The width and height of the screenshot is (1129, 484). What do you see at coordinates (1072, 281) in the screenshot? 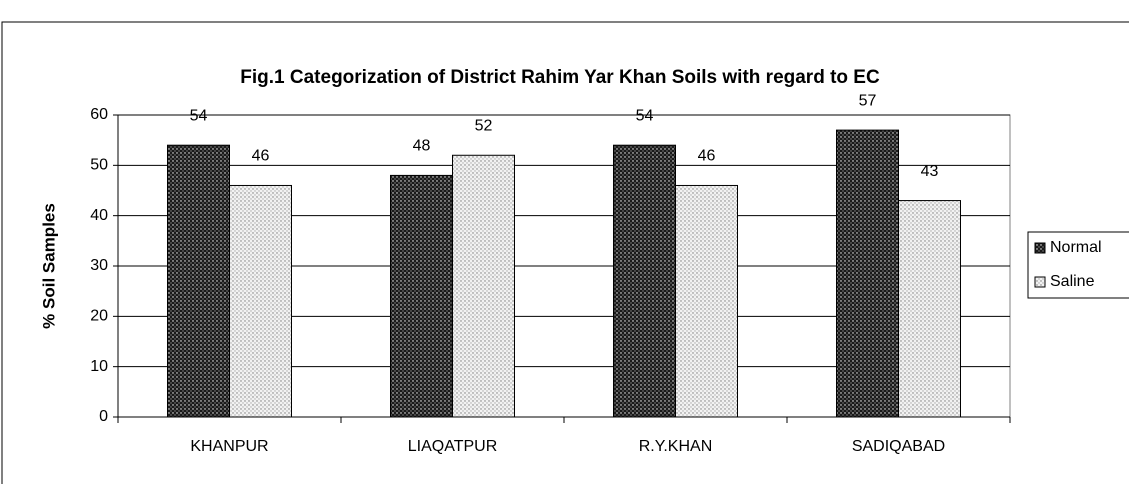
I see `legend-label: Saline` at bounding box center [1072, 281].